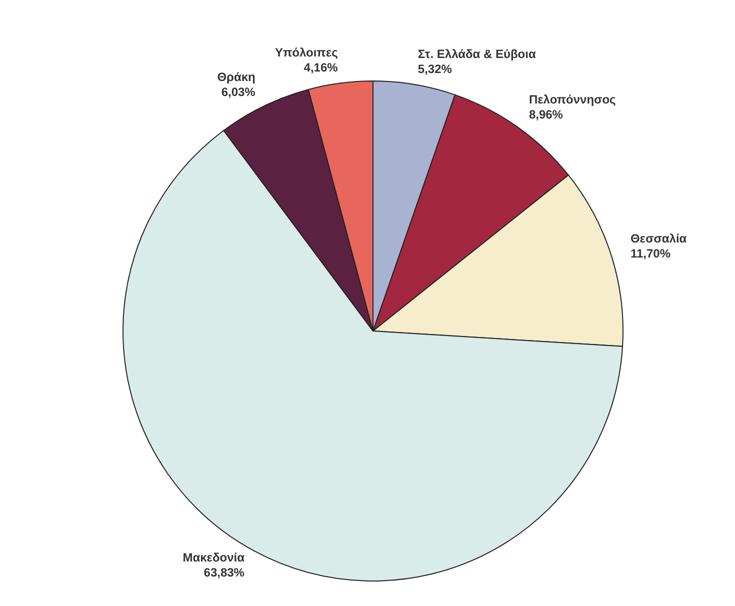 The image size is (735, 606). Describe the element at coordinates (572, 99) in the screenshot. I see `slice-label: Πελοπόννησος` at that location.